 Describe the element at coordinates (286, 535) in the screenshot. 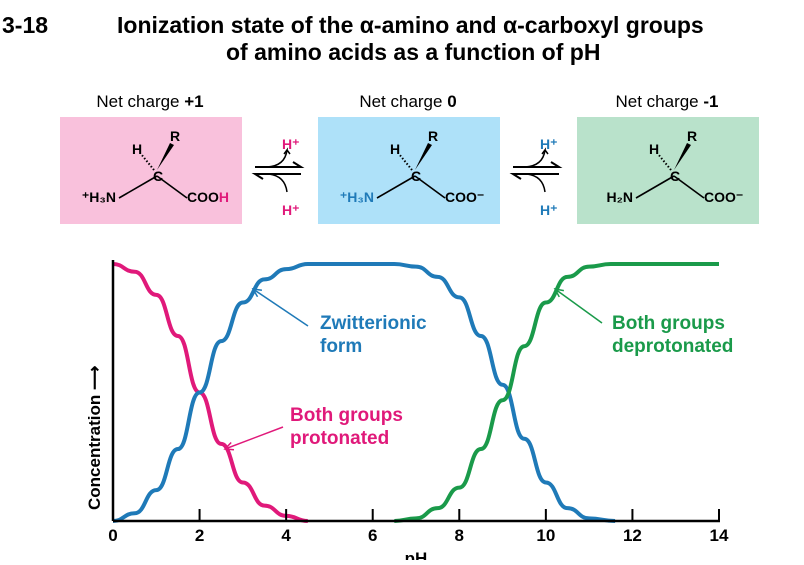

I see `x-tick-label: 4` at that location.